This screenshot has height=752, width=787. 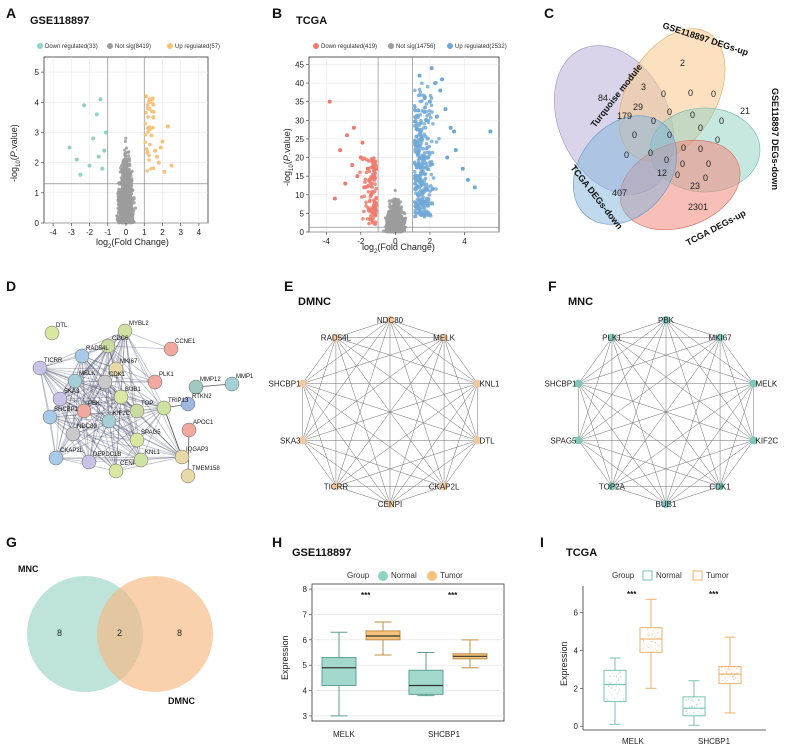 I want to click on panel-h-xtick-melk: MELK, so click(x=344, y=734).